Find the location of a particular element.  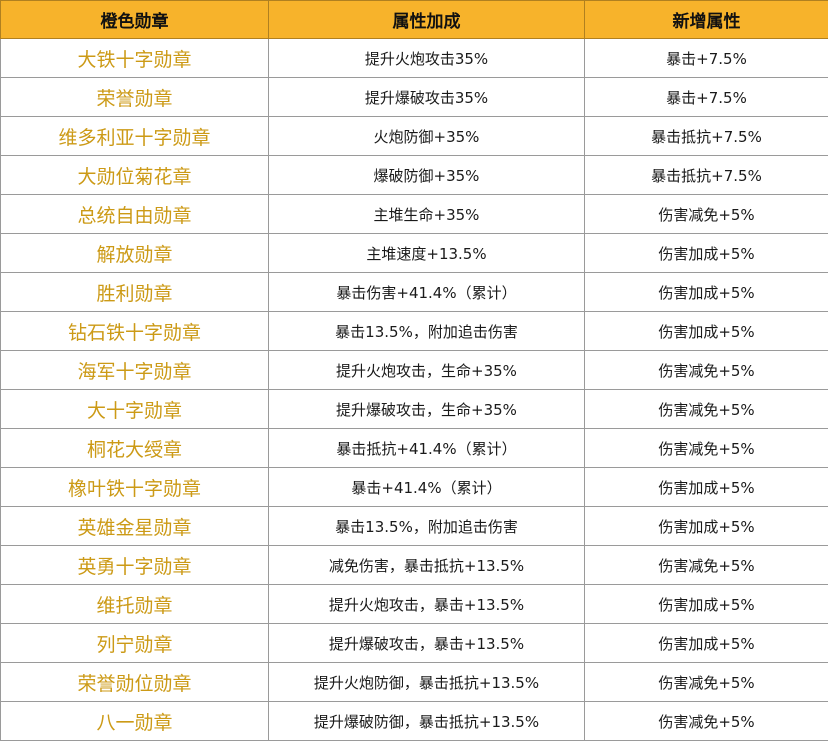

attribute-bonus-cell: 主堆生命+35% is located at coordinates (426, 214).